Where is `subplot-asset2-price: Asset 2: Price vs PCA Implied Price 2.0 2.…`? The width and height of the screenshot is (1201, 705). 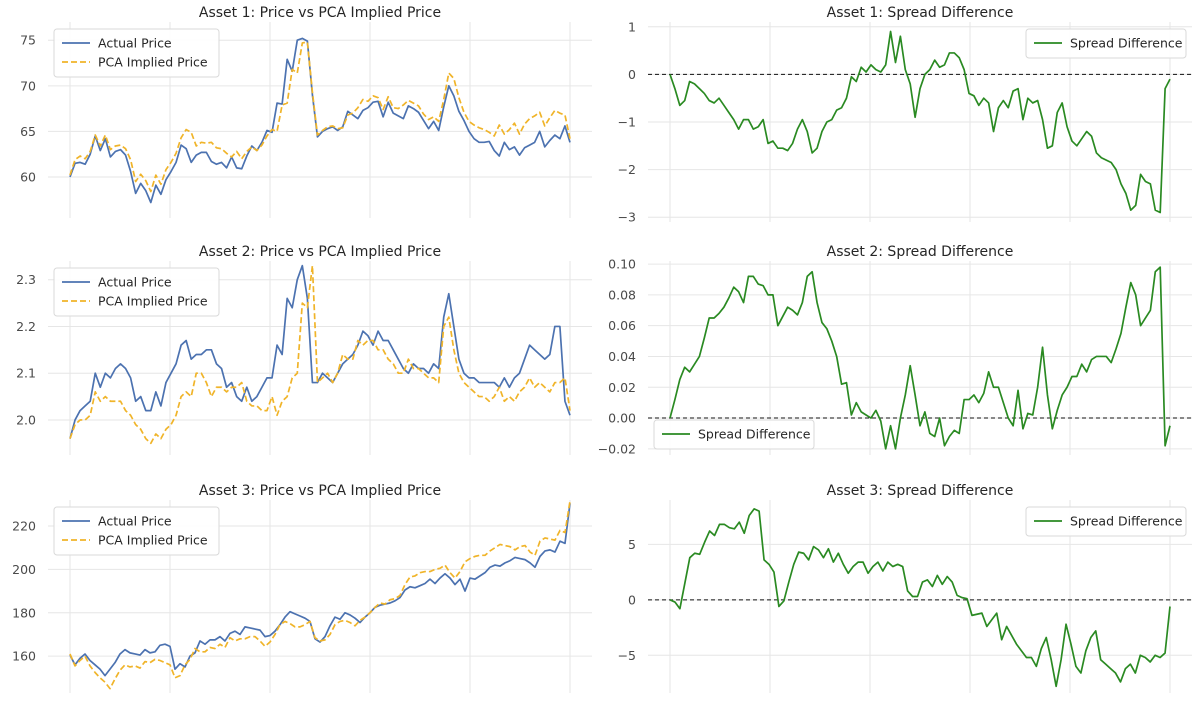
subplot-asset2-price: Asset 2: Price vs PCA Implied Price 2.0 2.… is located at coordinates (304, 349).